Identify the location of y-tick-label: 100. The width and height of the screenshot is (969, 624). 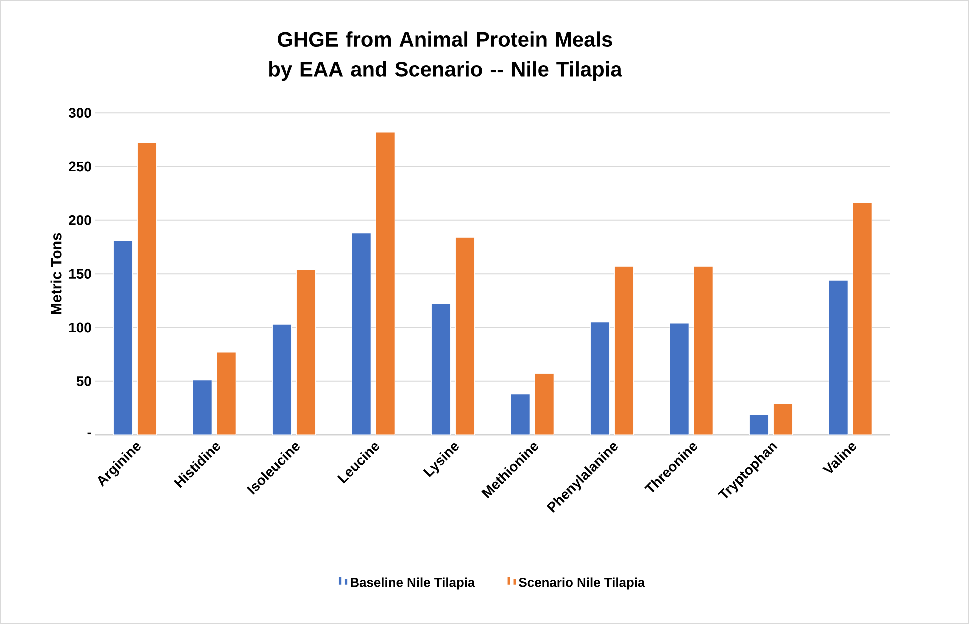
(80, 327).